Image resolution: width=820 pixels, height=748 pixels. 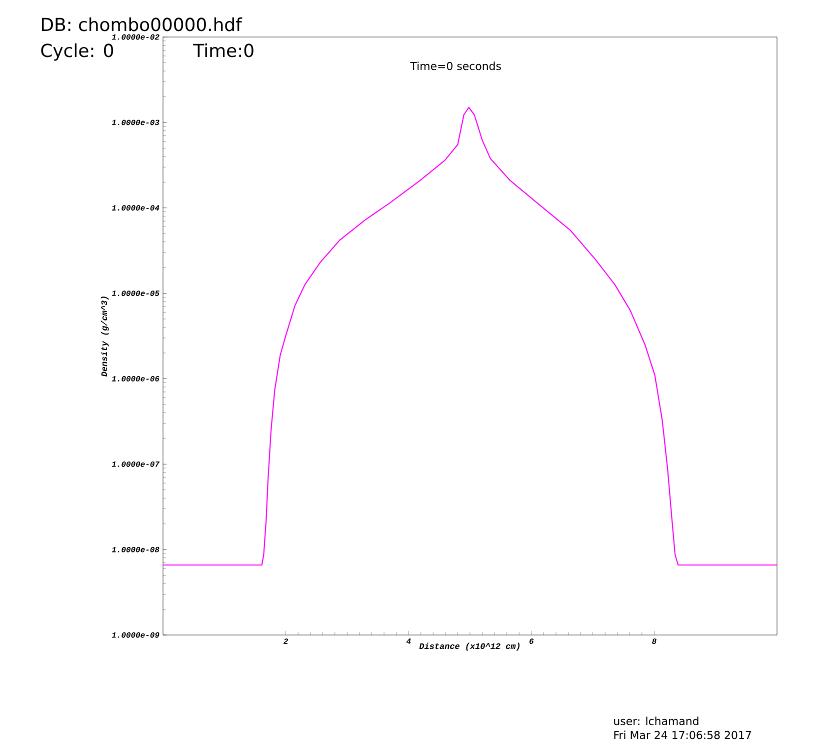 What do you see at coordinates (223, 50) in the screenshot?
I see `annotation: Time:0` at bounding box center [223, 50].